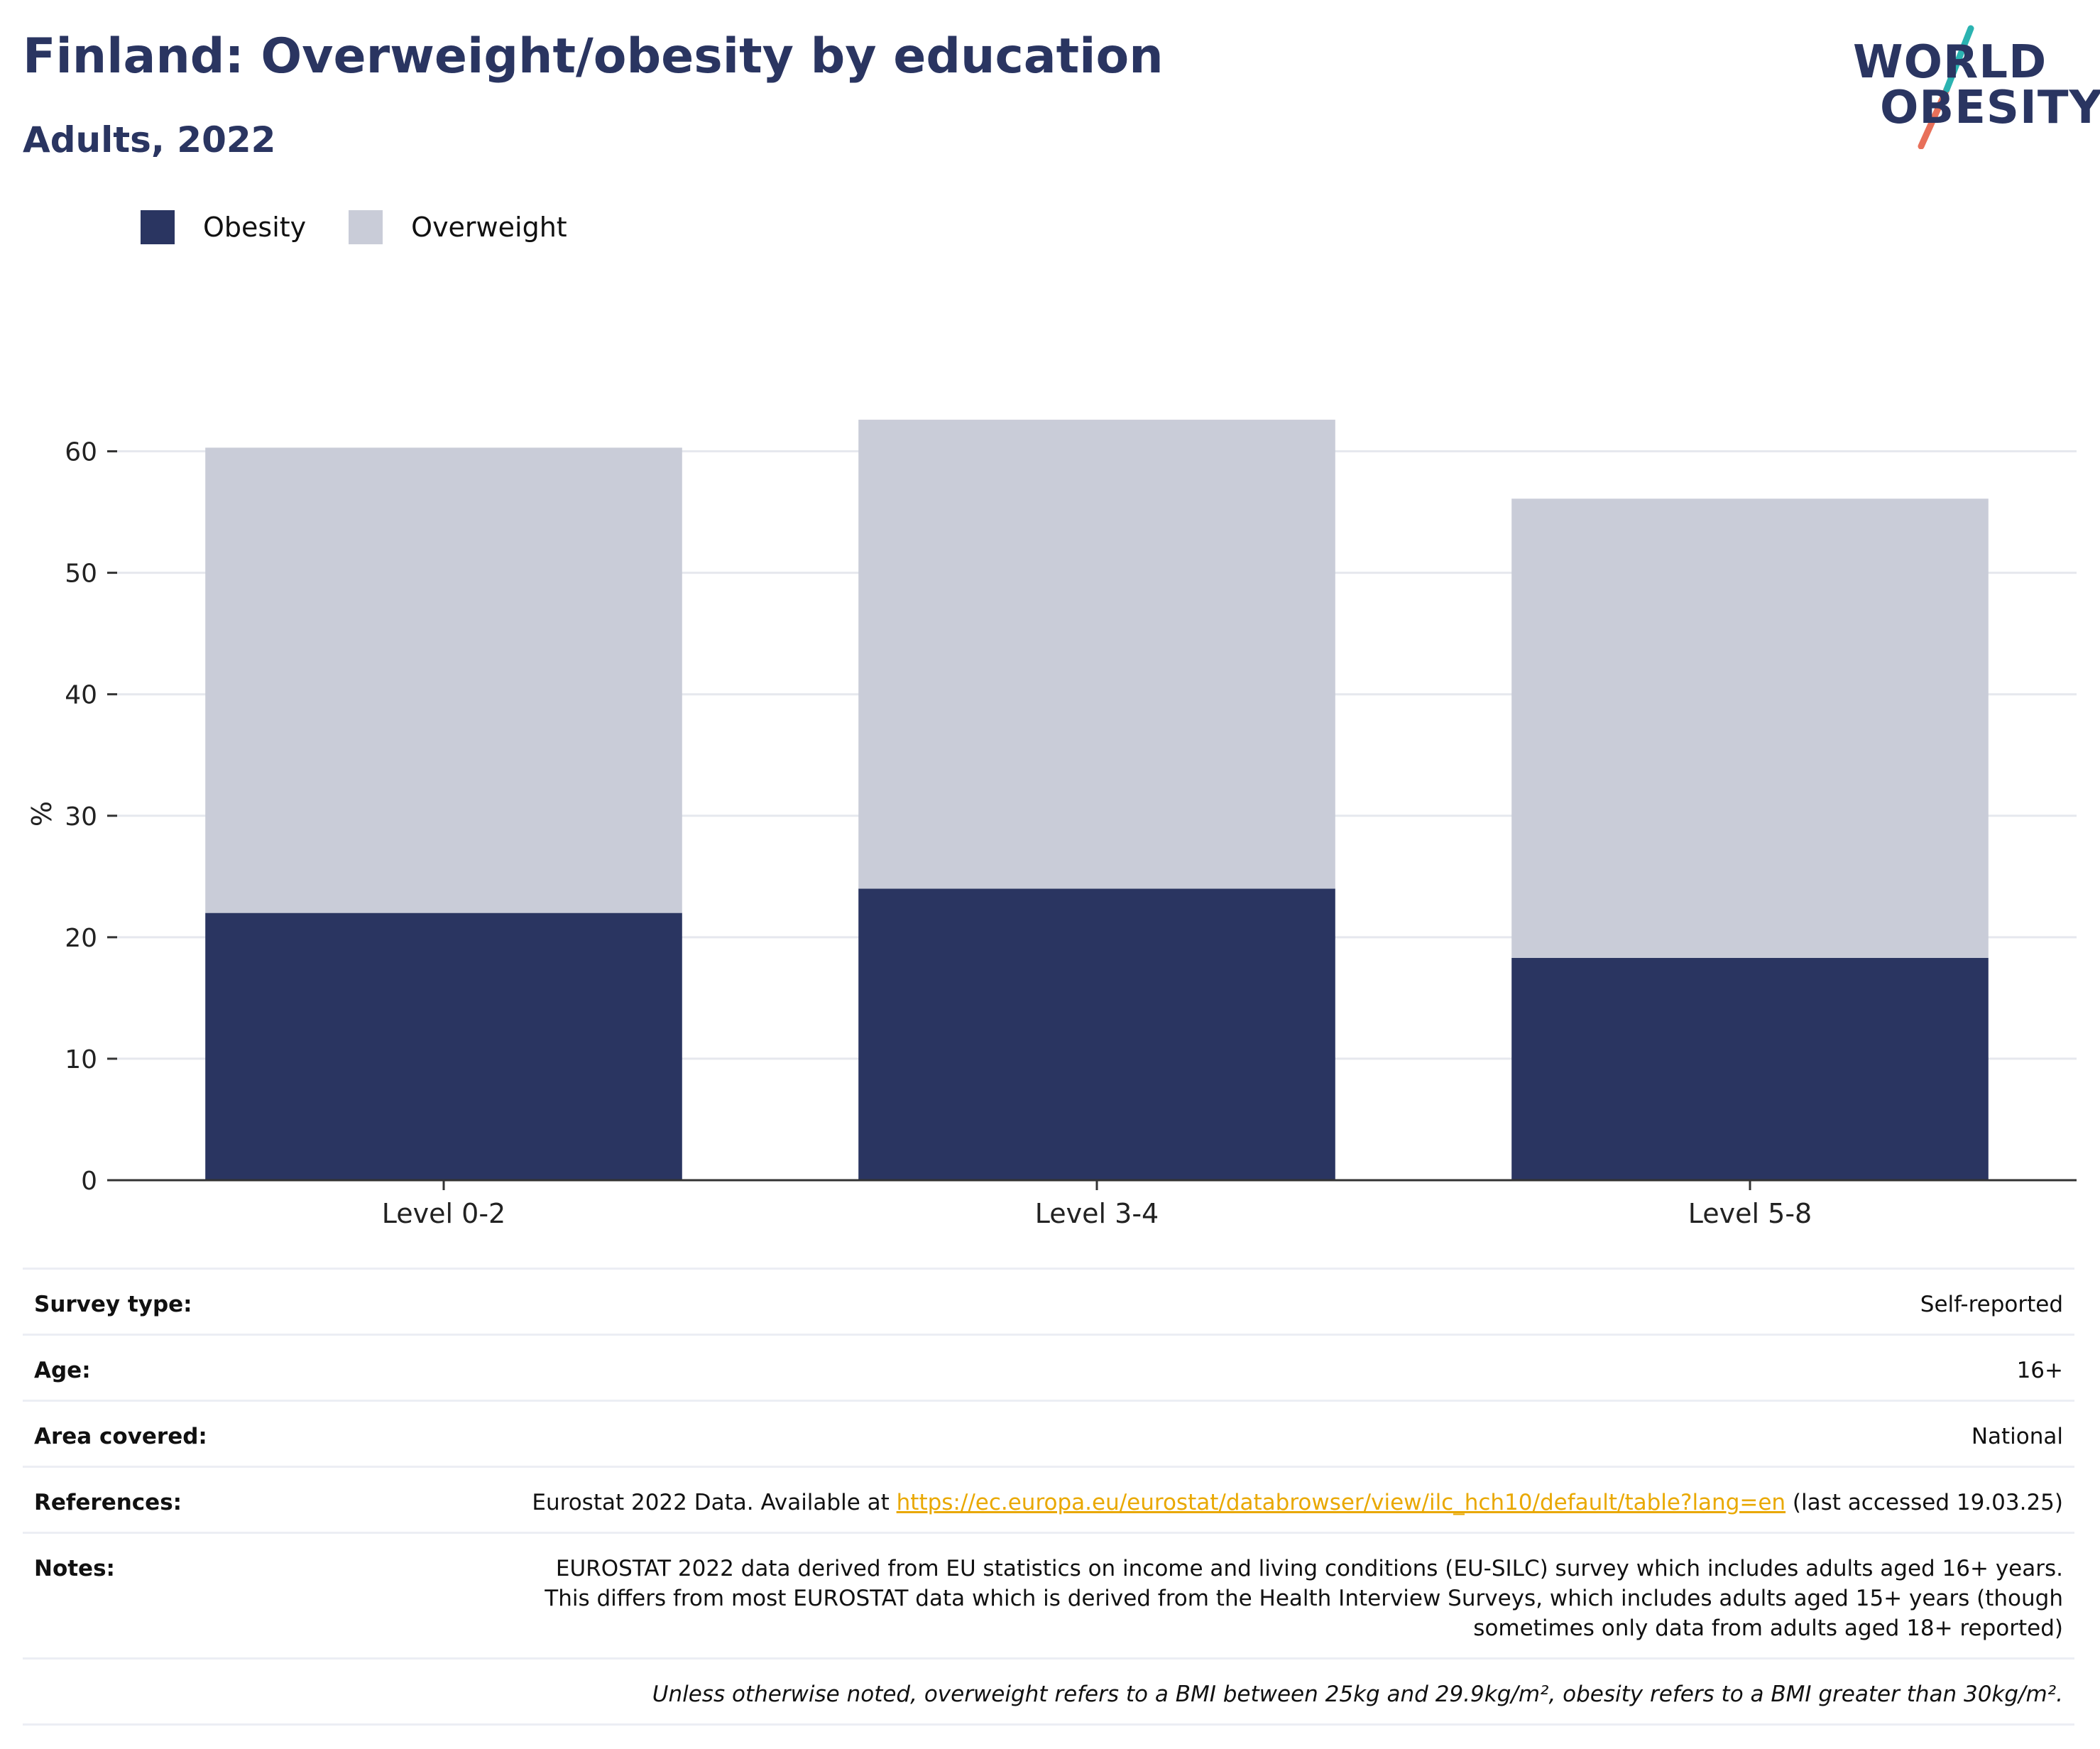 This screenshot has height=1749, width=2100. I want to click on y-tick-label: 50, so click(81, 574).